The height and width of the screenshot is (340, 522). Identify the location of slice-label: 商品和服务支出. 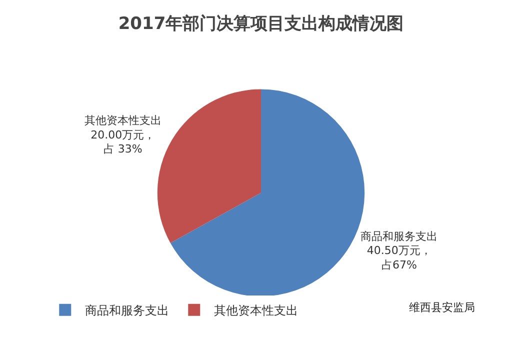
(399, 236).